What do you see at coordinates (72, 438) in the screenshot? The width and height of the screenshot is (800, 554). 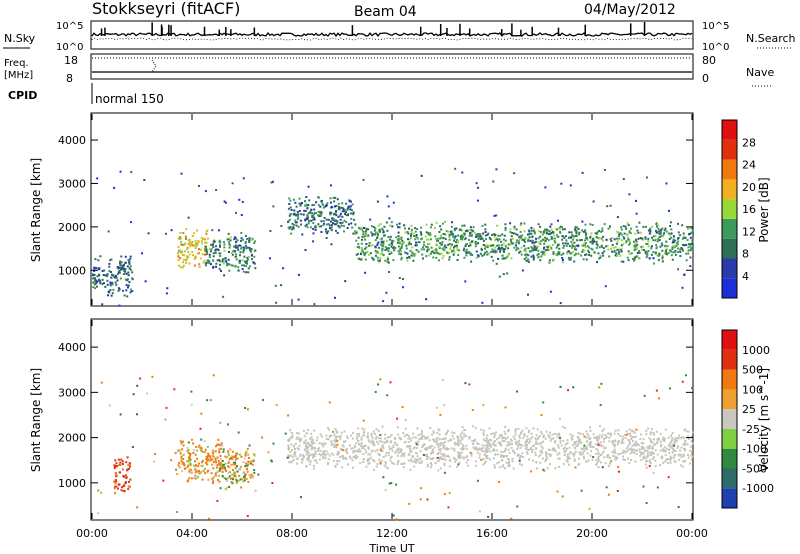 I see `y-tick-label: 2000` at bounding box center [72, 438].